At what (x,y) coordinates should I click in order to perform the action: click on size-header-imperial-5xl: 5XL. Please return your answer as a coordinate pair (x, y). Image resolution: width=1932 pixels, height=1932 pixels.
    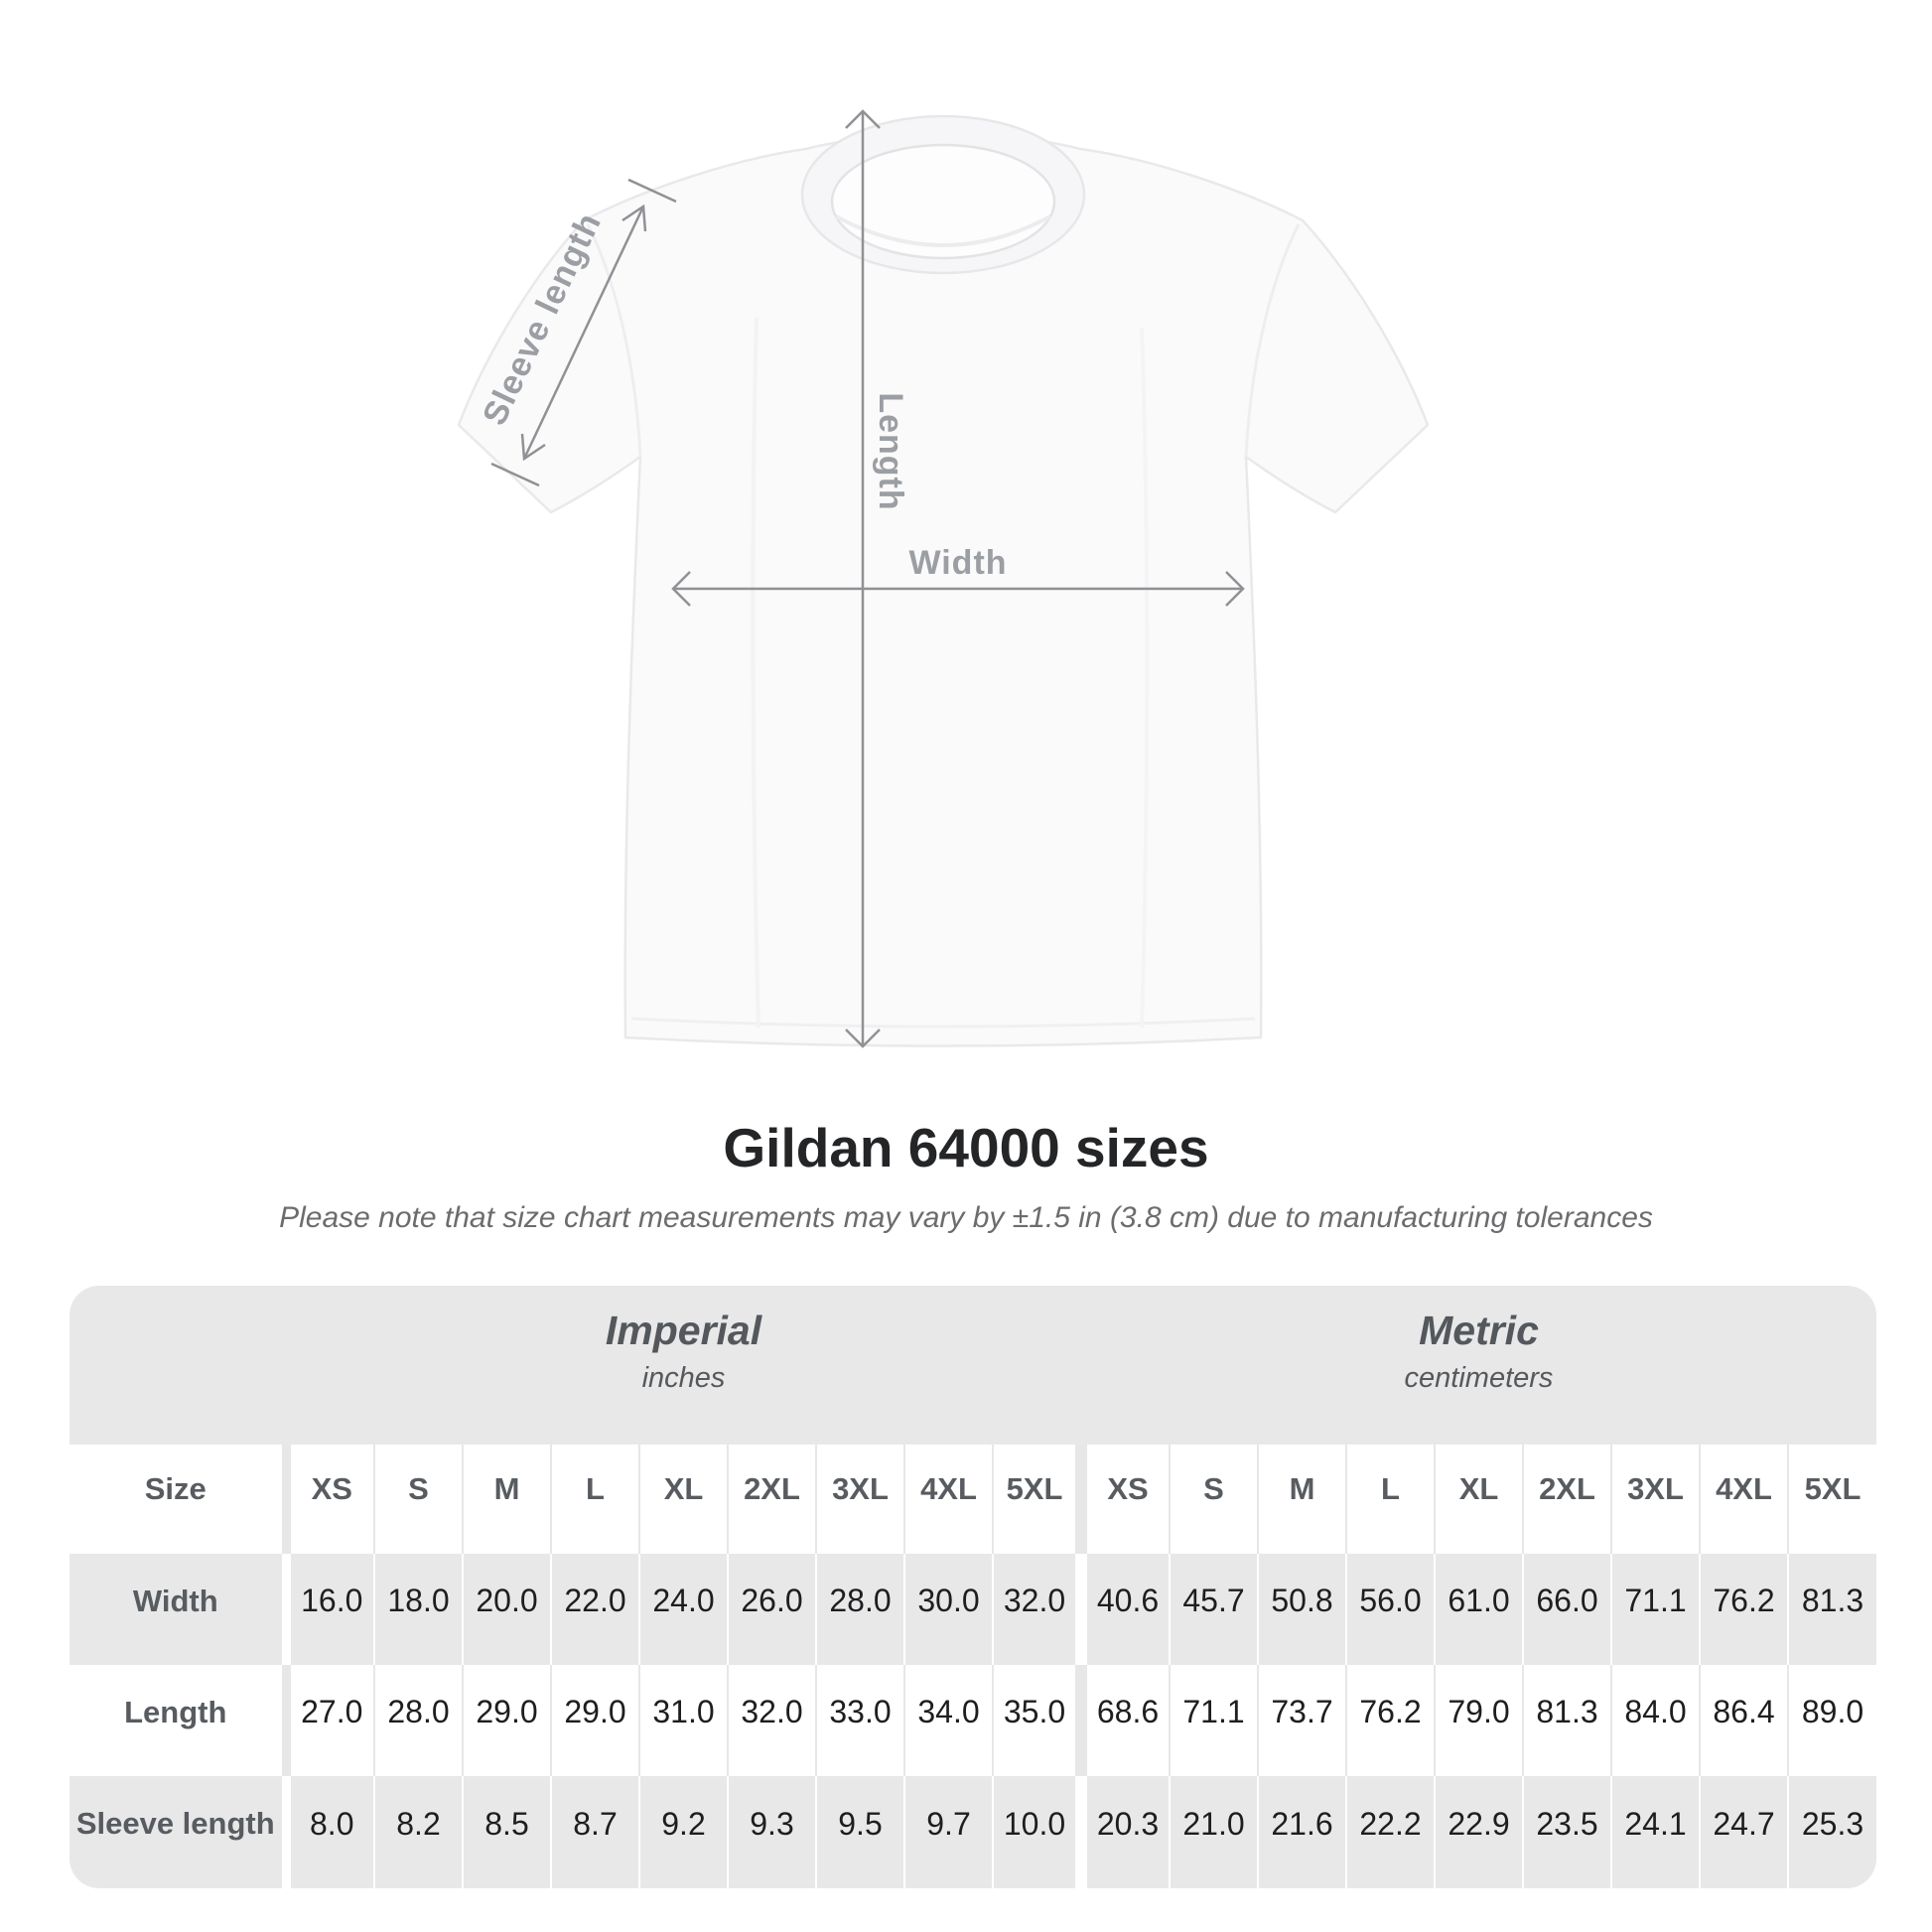
    Looking at the image, I should click on (1037, 1499).